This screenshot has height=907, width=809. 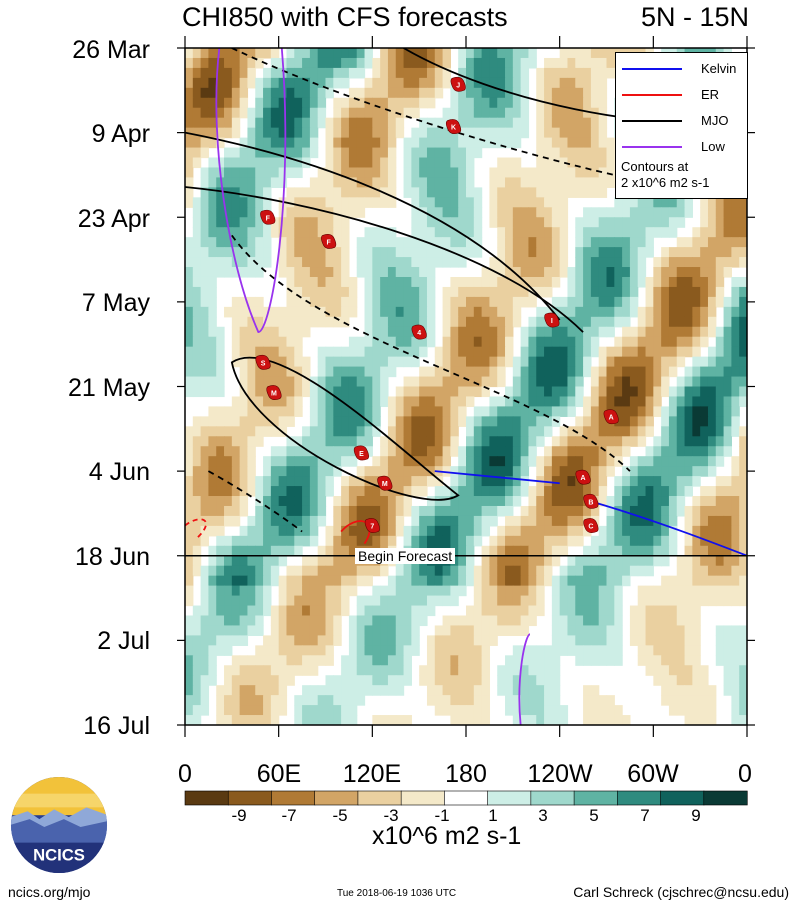 What do you see at coordinates (652, 69) in the screenshot?
I see `legend-swatch` at bounding box center [652, 69].